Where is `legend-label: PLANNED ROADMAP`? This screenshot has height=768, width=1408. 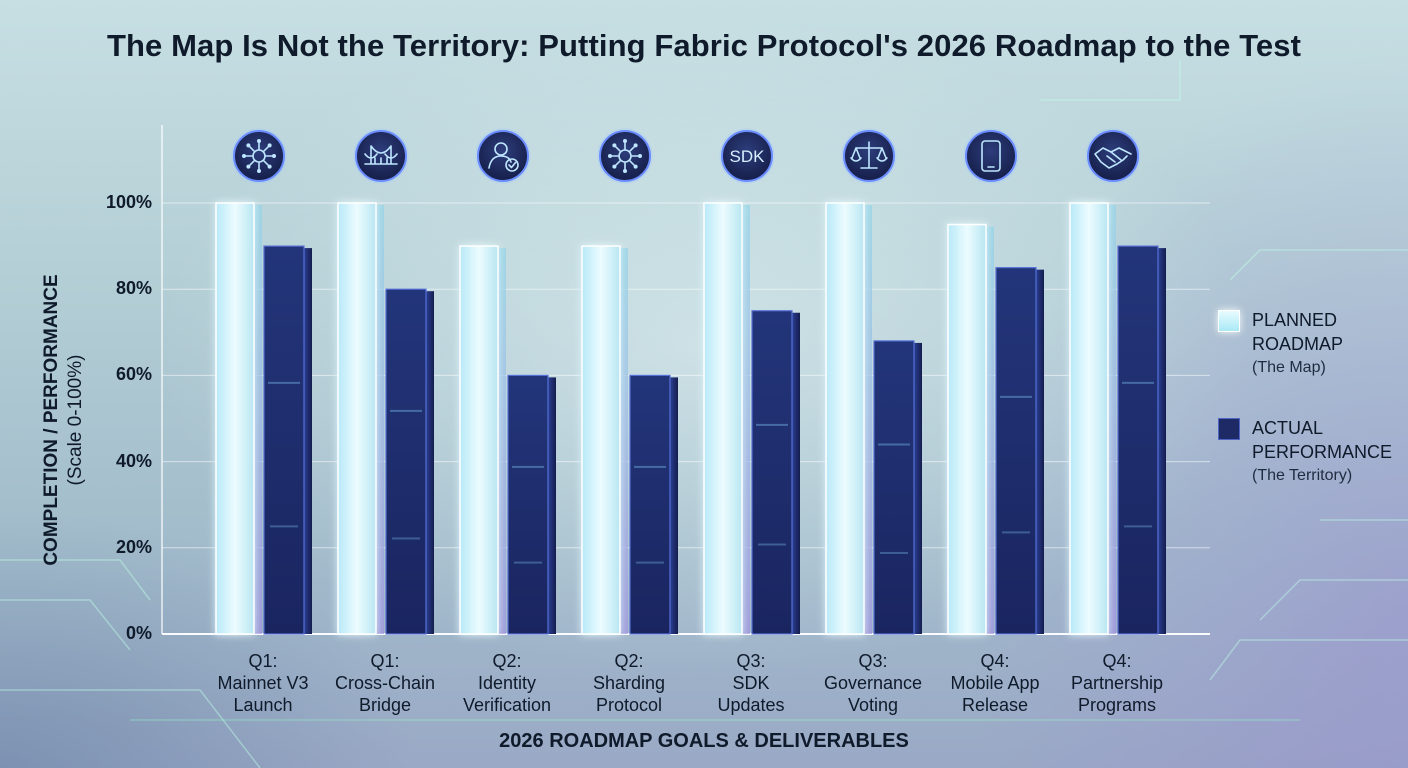 legend-label: PLANNED ROADMAP is located at coordinates (1298, 332).